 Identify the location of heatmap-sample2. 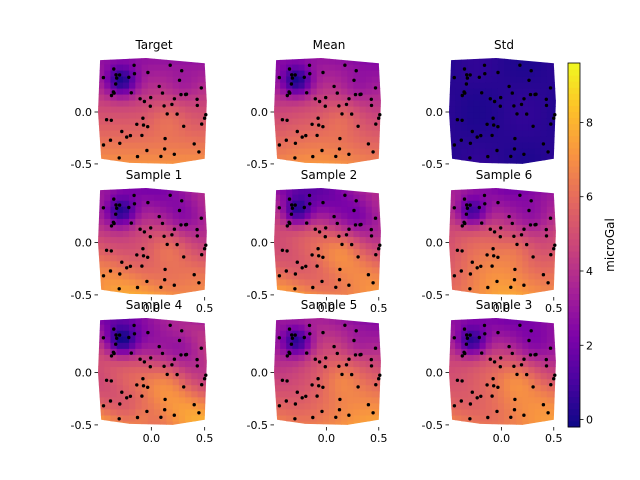
(327, 241).